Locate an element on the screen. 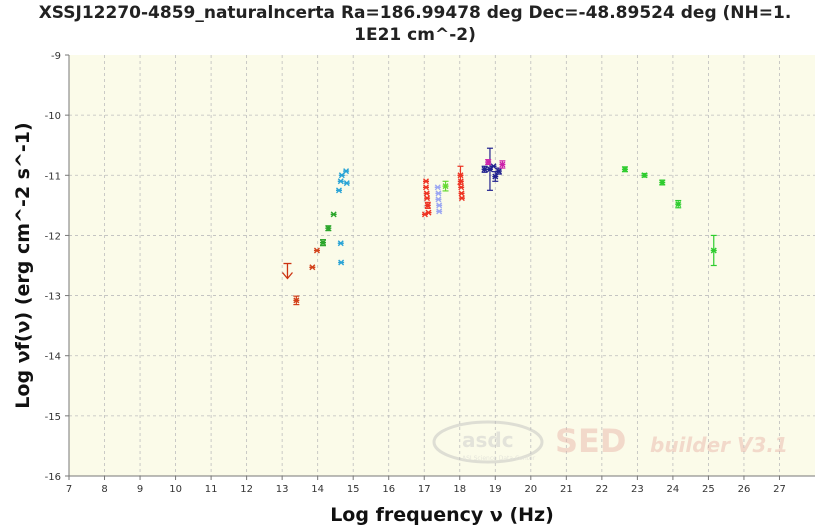 This screenshot has height=531, width=830. x-tick-label: 24 is located at coordinates (673, 489).